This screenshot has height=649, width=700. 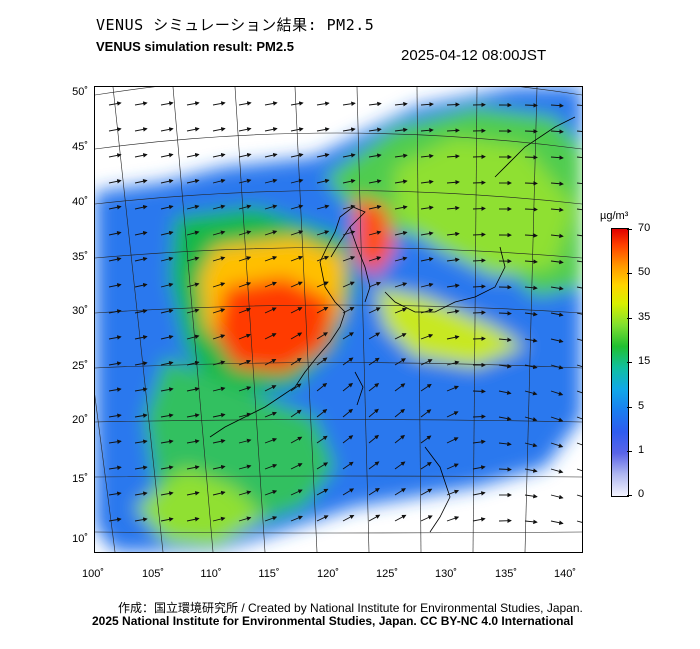 What do you see at coordinates (80, 257) in the screenshot?
I see `lat-label: 35˚` at bounding box center [80, 257].